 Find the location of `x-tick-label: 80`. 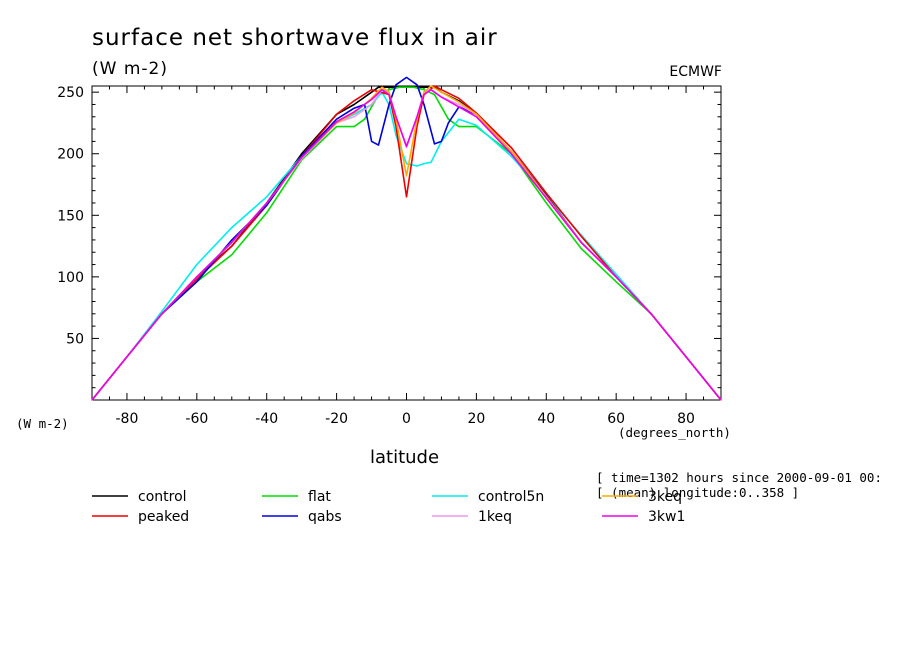

x-tick-label: 80 is located at coordinates (686, 419).